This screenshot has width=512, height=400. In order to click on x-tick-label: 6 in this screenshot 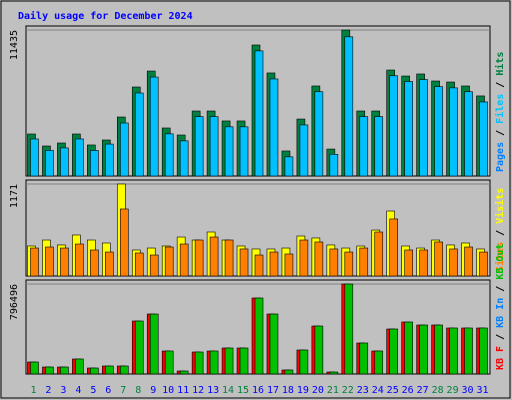, I will do `click(108, 390)`.